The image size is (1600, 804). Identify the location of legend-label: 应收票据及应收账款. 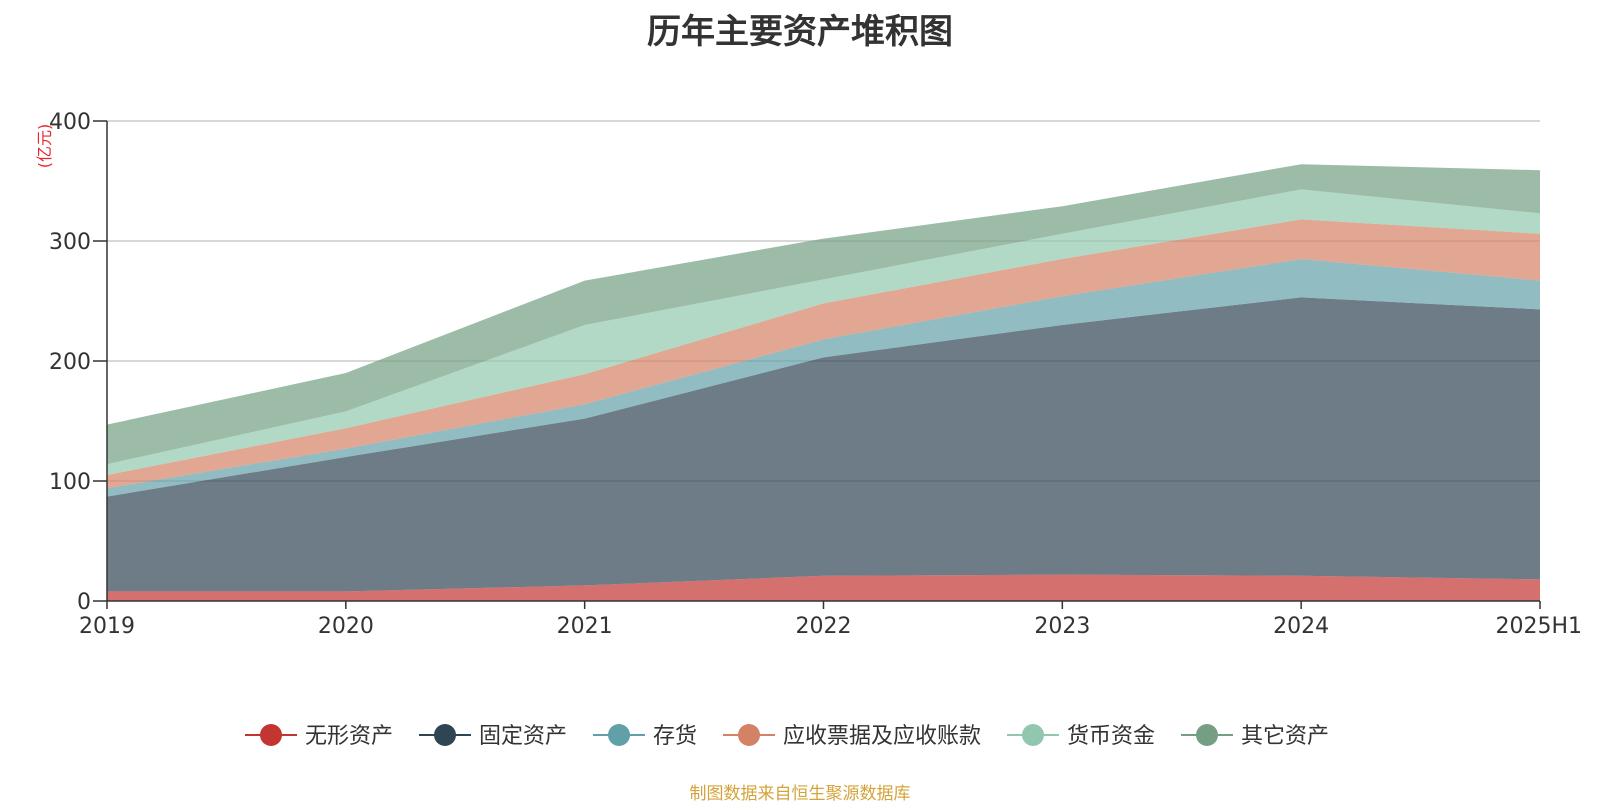
(882, 736).